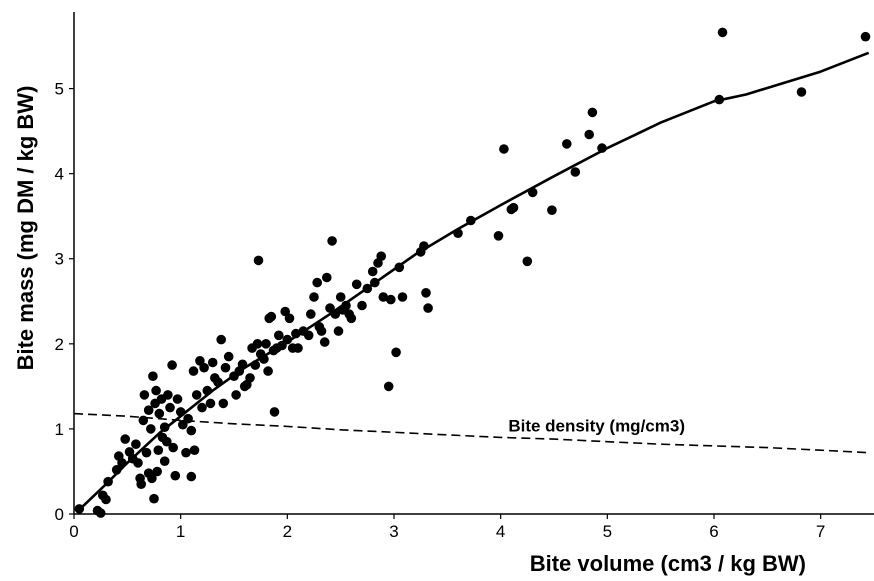 The width and height of the screenshot is (874, 581). I want to click on y-tick-label: 4, so click(59, 174).